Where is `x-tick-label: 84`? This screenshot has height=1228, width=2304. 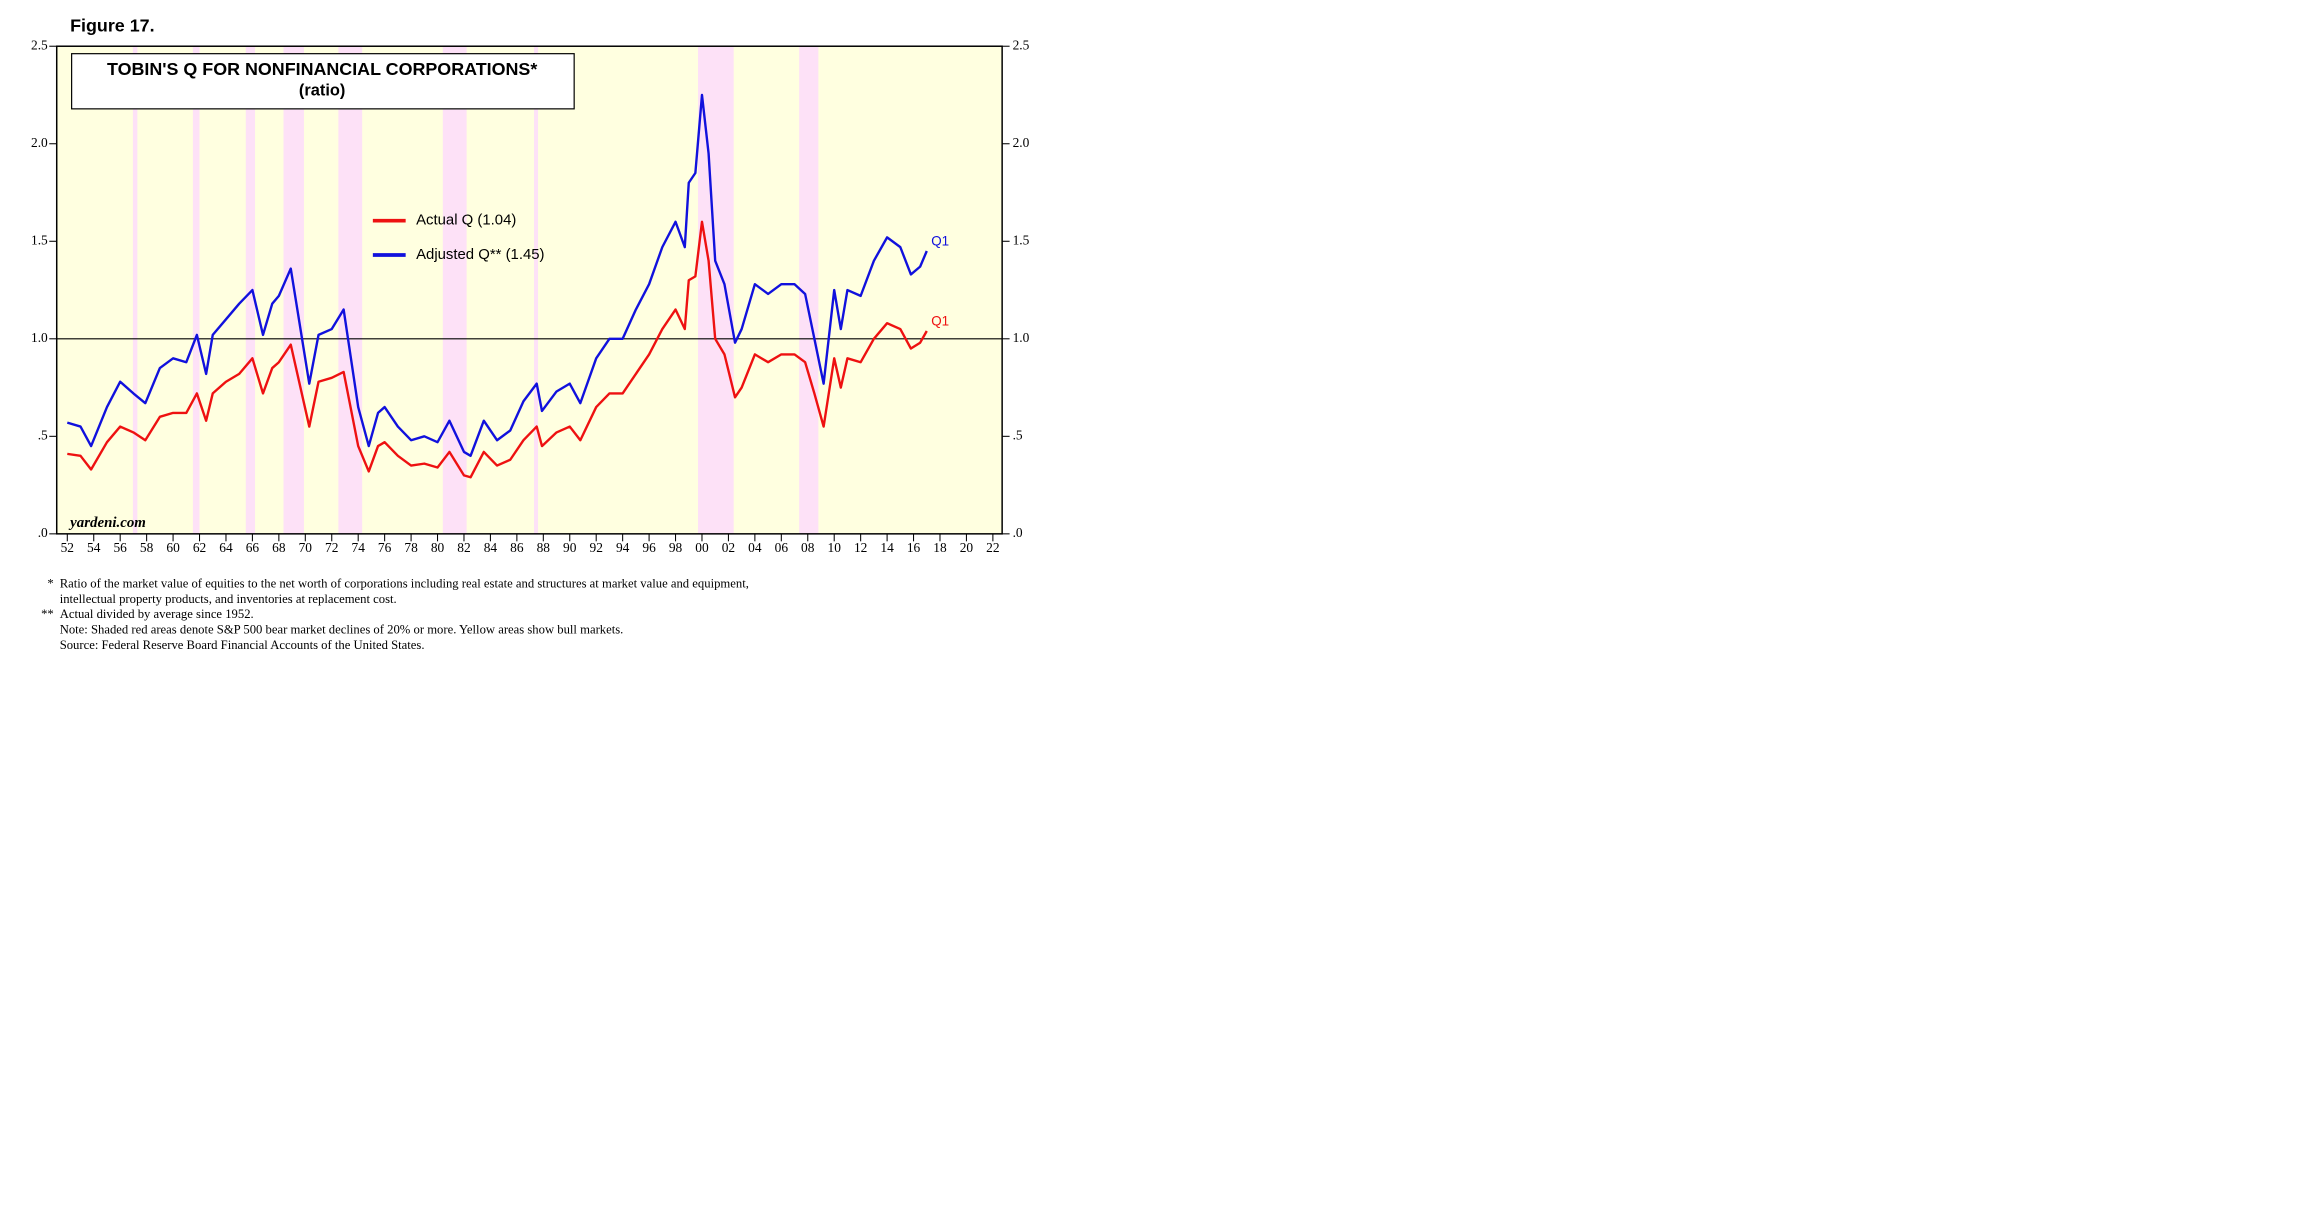
x-tick-label: 84 is located at coordinates (491, 547).